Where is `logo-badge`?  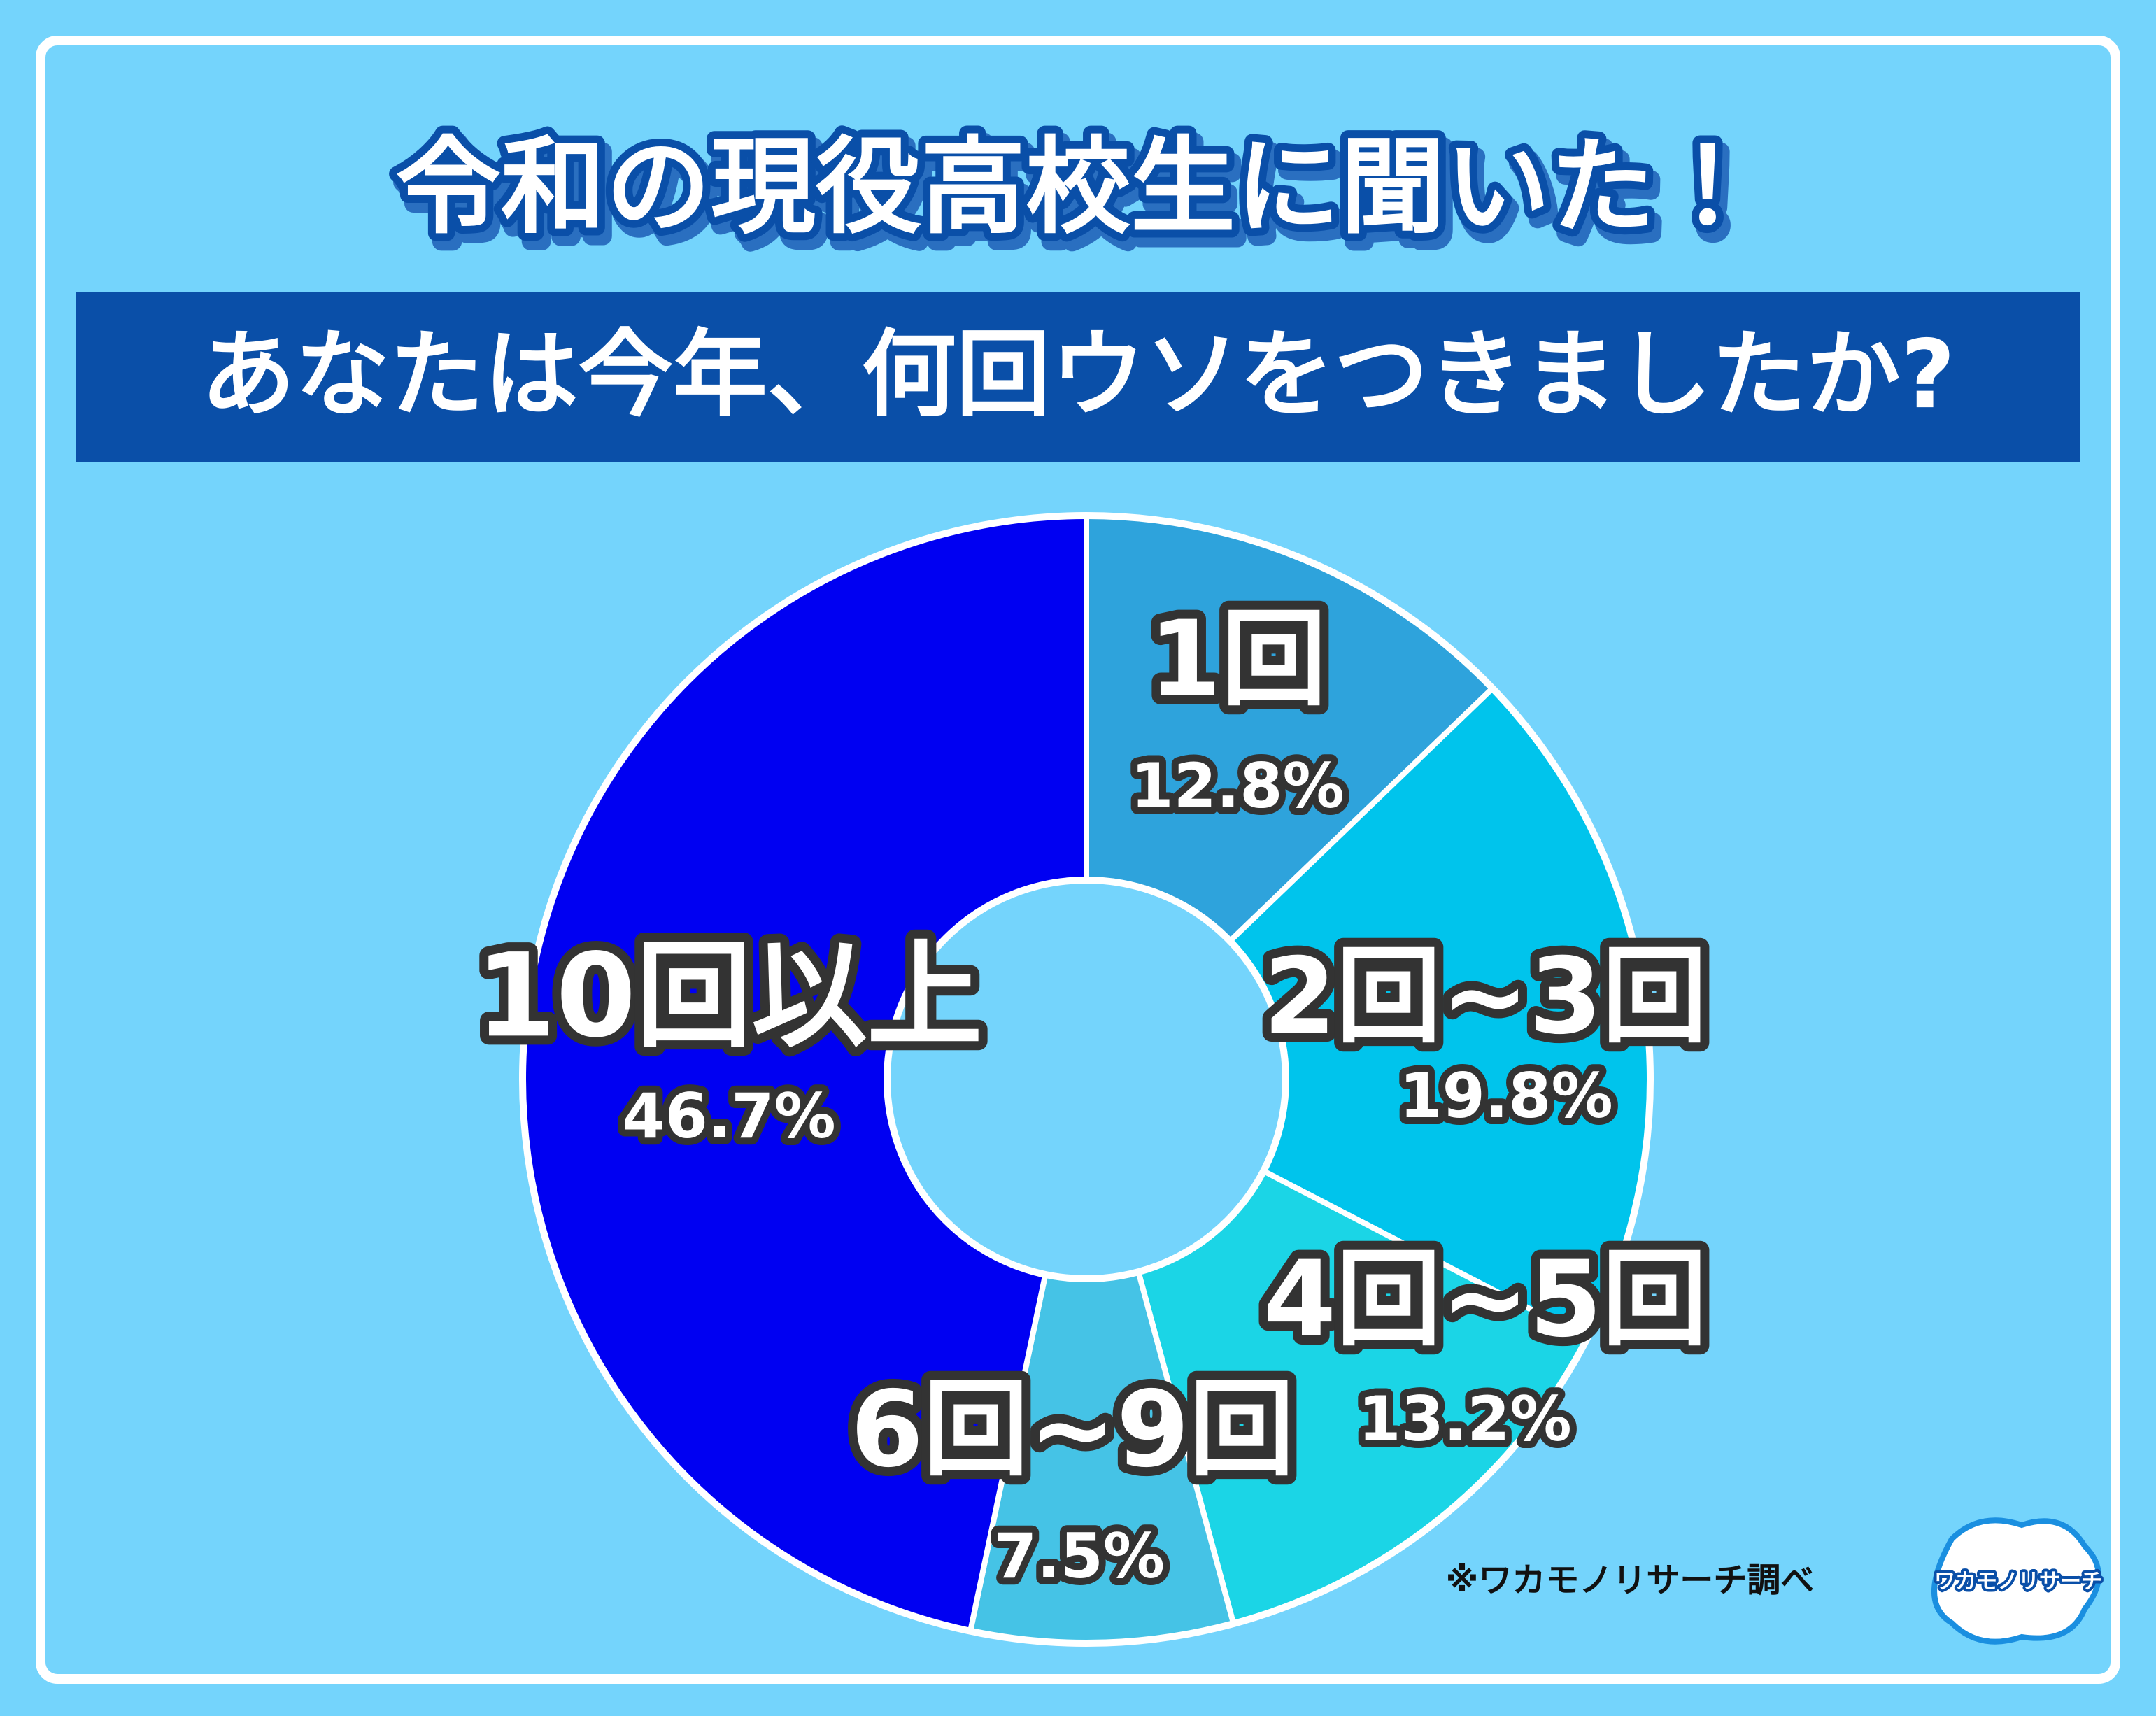
logo-badge is located at coordinates (2016, 1581).